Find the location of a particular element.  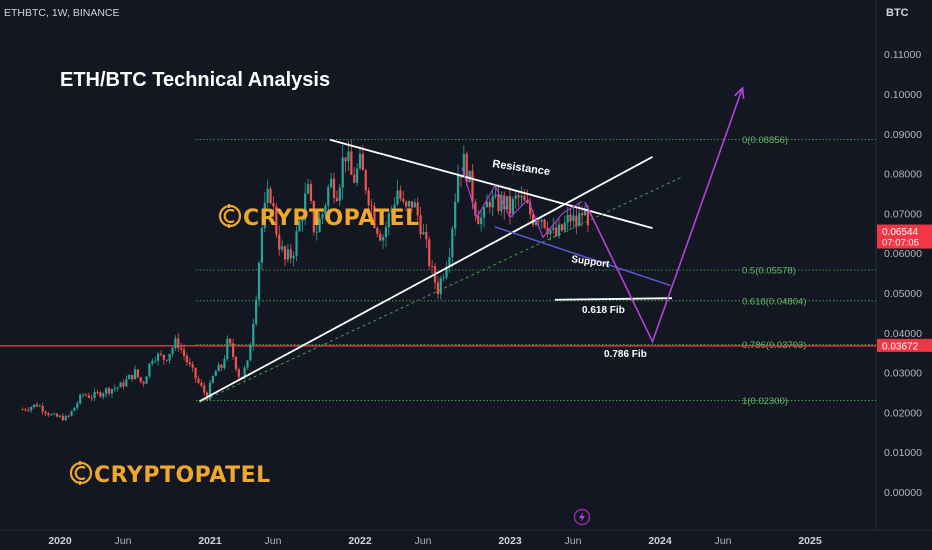

fib-level-label: 0.5(0.05578) is located at coordinates (769, 270).